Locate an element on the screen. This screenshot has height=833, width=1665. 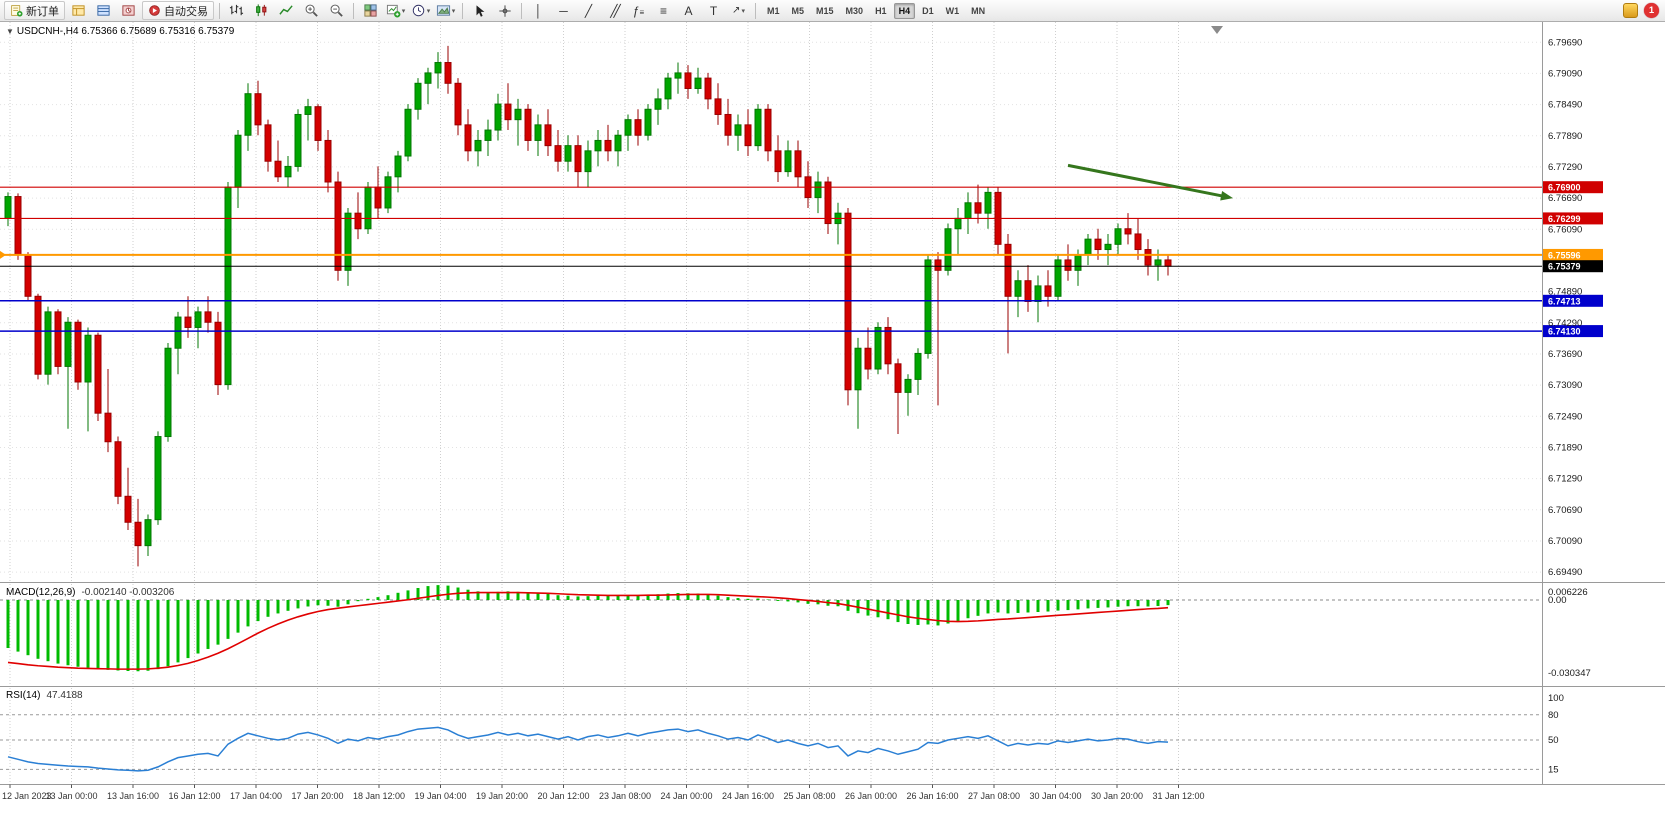
line-chart-icon is located at coordinates (286, 10).